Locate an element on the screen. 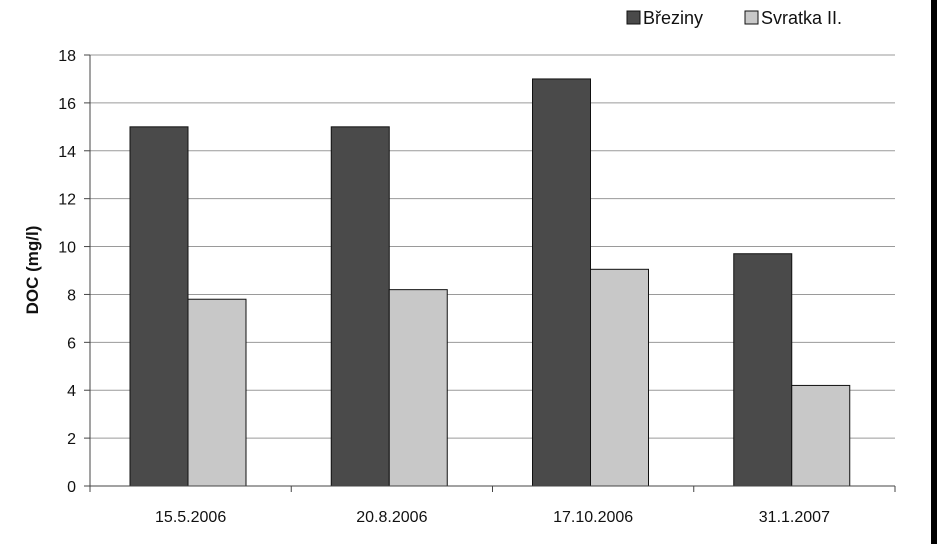 The image size is (937, 544). legend-label: Březiny is located at coordinates (673, 18).